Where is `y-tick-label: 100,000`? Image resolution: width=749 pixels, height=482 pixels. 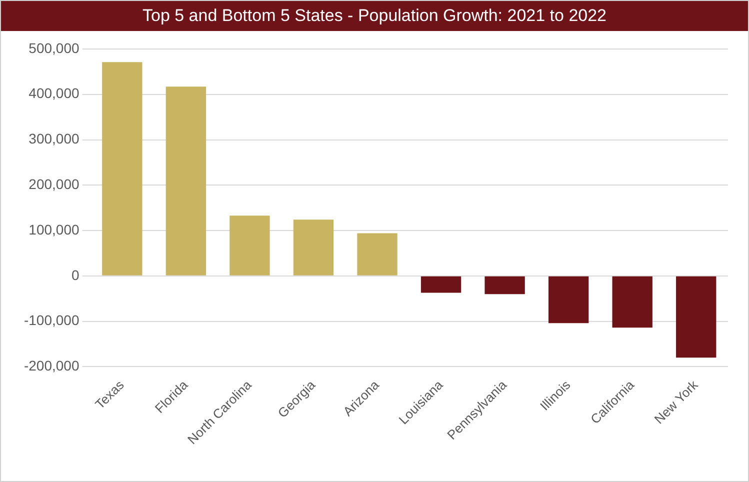
y-tick-label: 100,000 is located at coordinates (54, 229).